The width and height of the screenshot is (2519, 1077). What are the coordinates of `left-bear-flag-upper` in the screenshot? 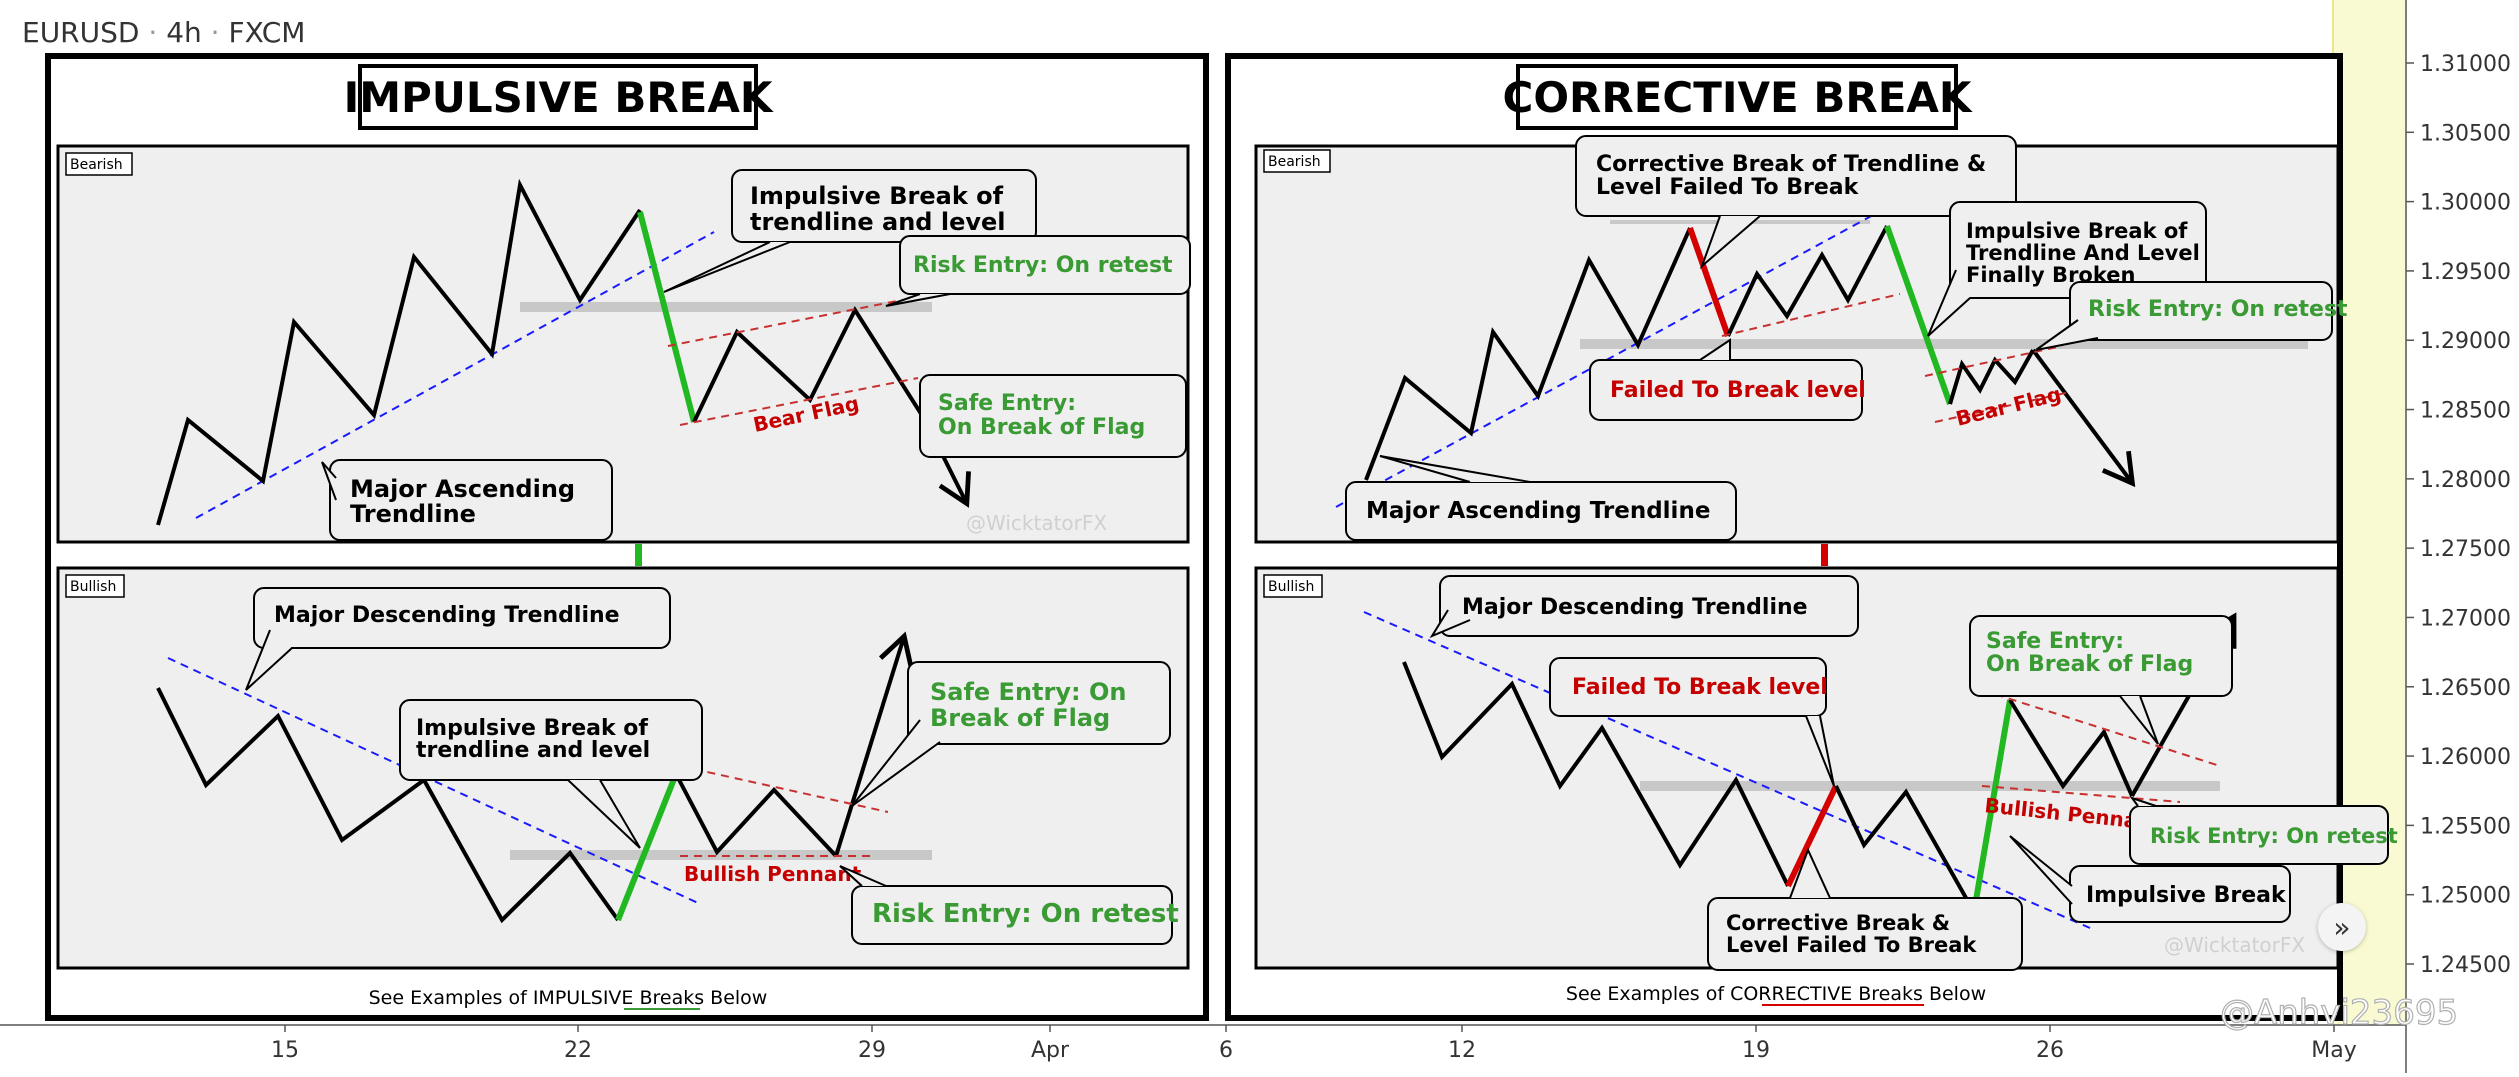 It's located at (785, 323).